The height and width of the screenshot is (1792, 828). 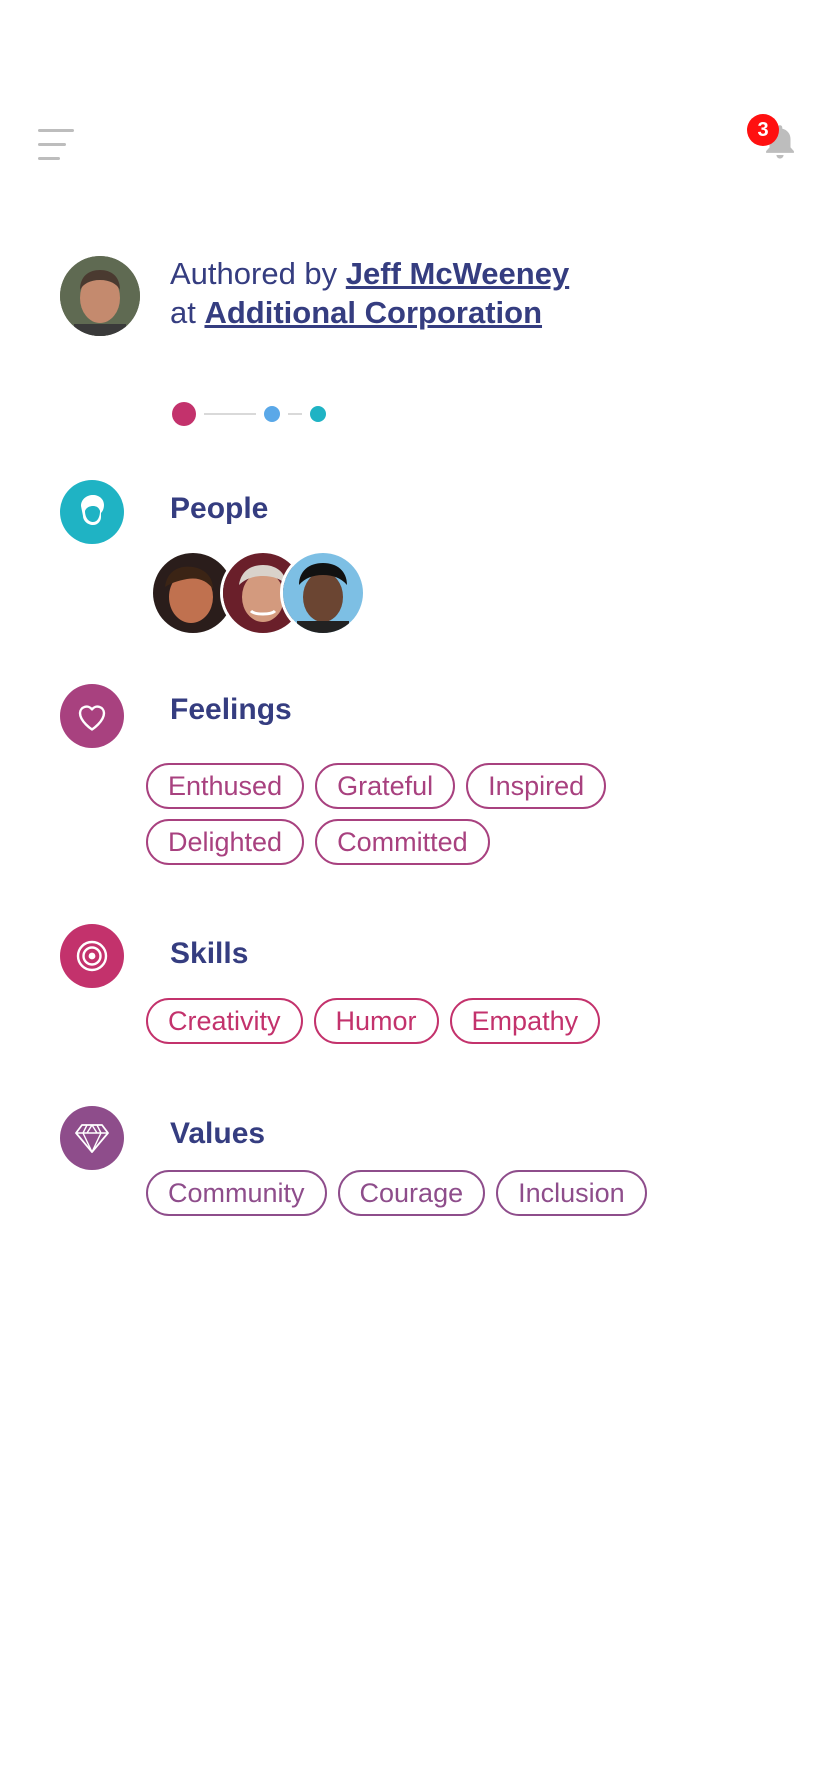 I want to click on skill-tag: Humor, so click(x=376, y=1021).